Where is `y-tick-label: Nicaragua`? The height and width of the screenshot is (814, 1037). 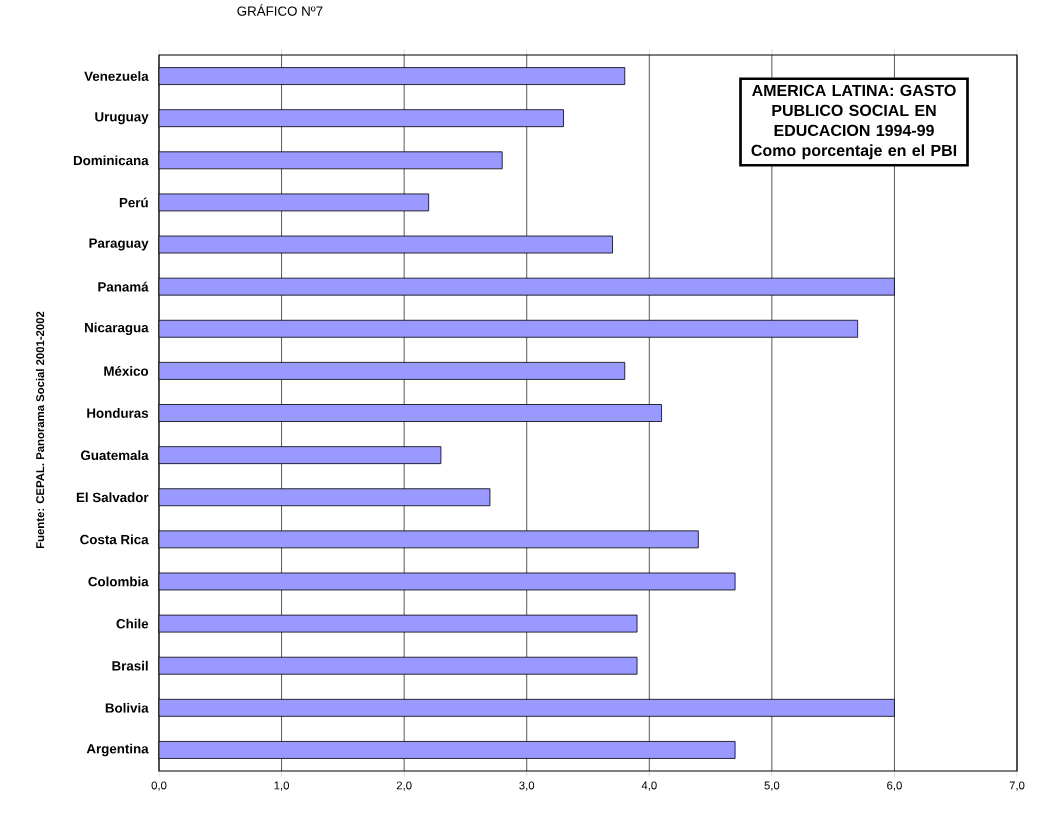 y-tick-label: Nicaragua is located at coordinates (117, 329).